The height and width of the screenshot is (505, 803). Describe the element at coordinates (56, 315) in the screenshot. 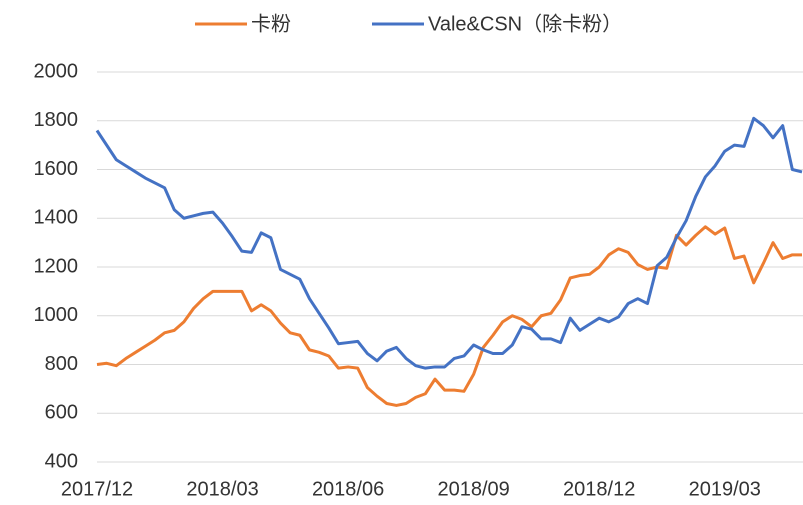

I see `y-tick-label: 1000` at that location.